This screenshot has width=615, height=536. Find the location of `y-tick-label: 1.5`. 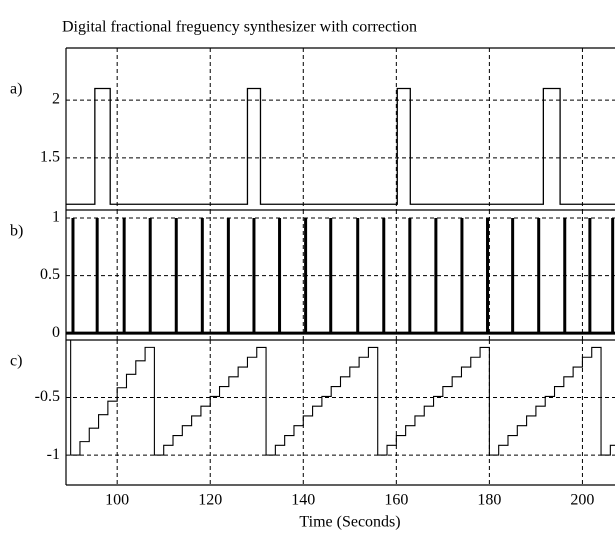

y-tick-label: 1.5 is located at coordinates (50, 157).